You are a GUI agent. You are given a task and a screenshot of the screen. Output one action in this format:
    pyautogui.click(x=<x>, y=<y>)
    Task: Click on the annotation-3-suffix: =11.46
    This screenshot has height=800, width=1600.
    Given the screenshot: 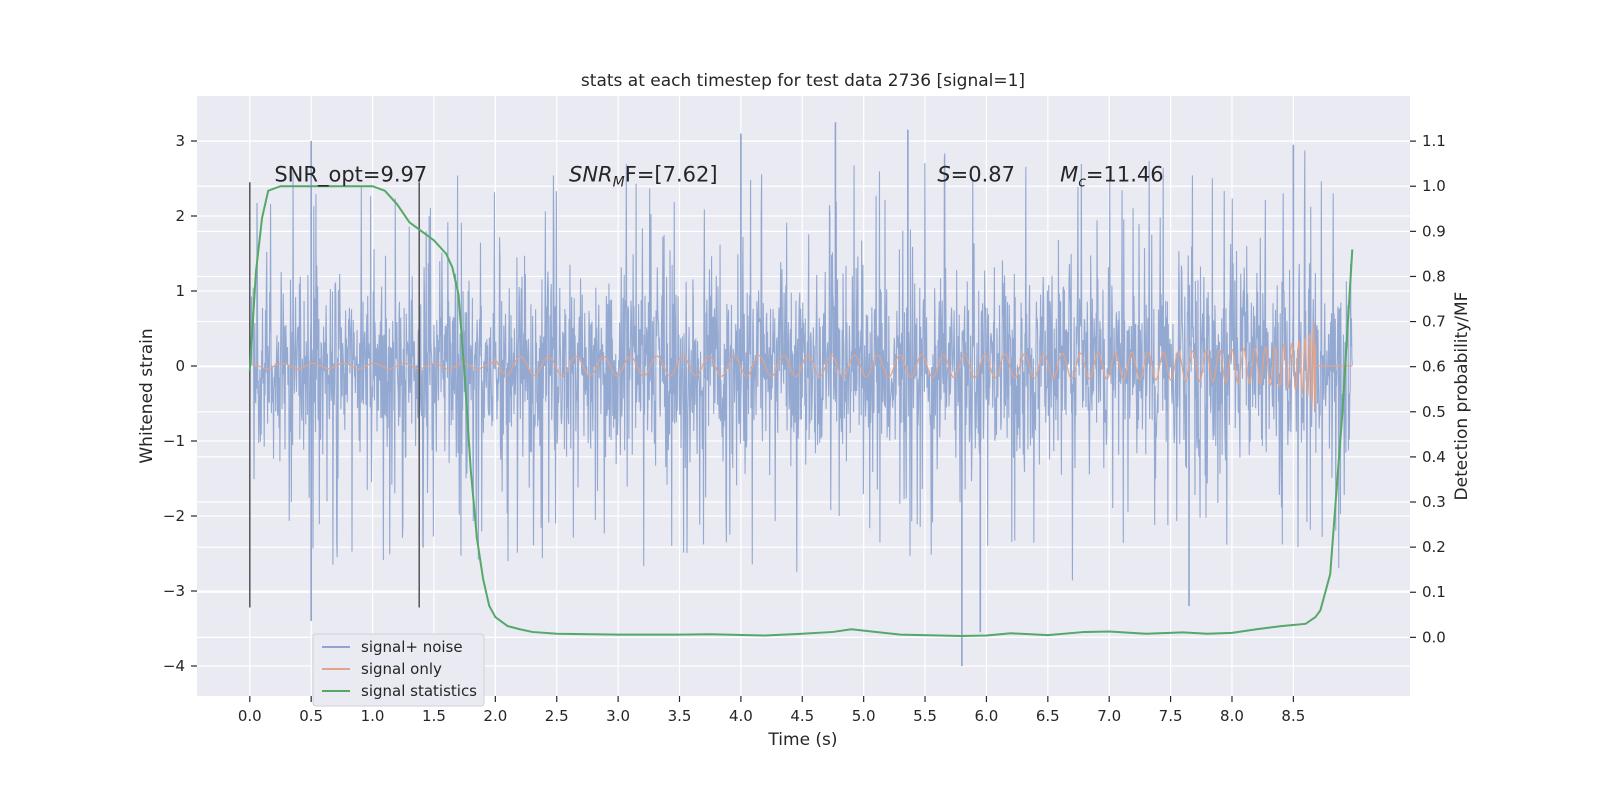 What is the action you would take?
    pyautogui.click(x=1125, y=174)
    